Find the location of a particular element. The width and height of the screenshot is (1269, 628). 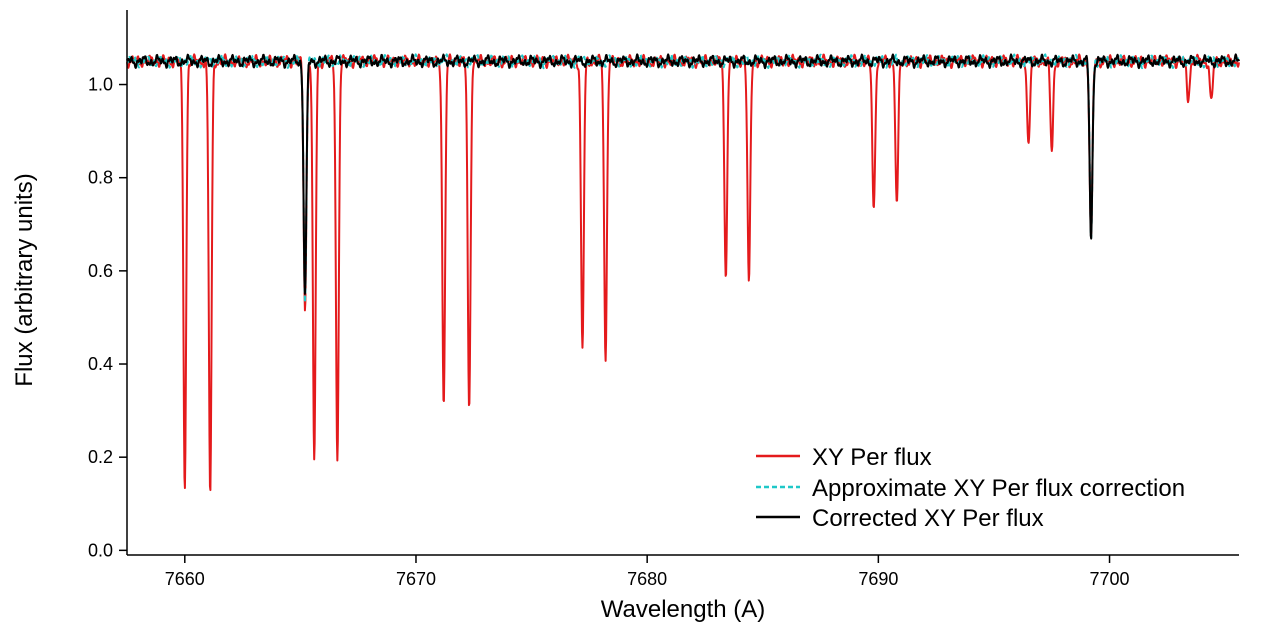

x-tick-label: 7680 is located at coordinates (647, 579).